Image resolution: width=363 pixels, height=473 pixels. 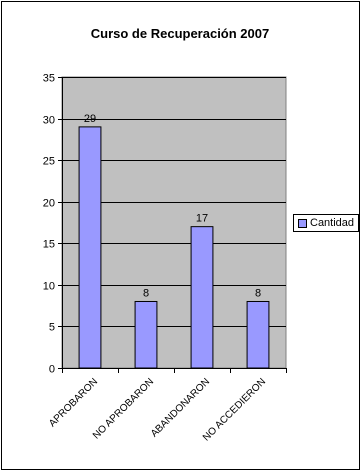 I want to click on data-label: 29, so click(x=90, y=119).